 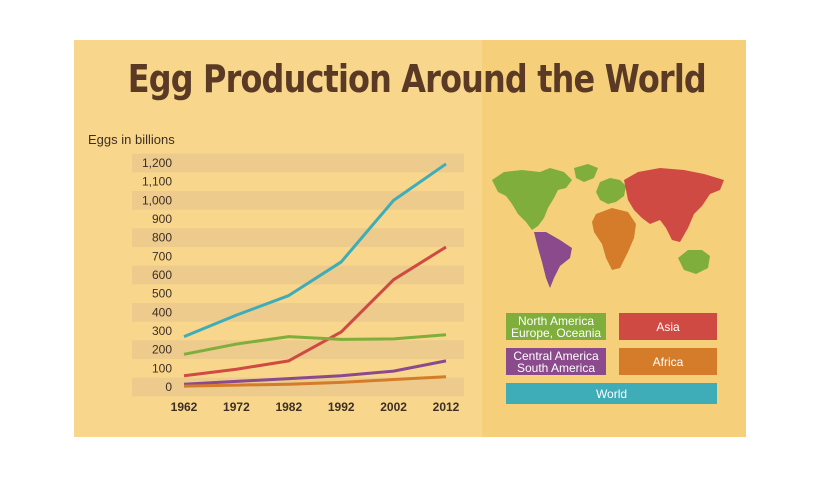 I want to click on y-tick-label: 1,000, so click(x=157, y=200).